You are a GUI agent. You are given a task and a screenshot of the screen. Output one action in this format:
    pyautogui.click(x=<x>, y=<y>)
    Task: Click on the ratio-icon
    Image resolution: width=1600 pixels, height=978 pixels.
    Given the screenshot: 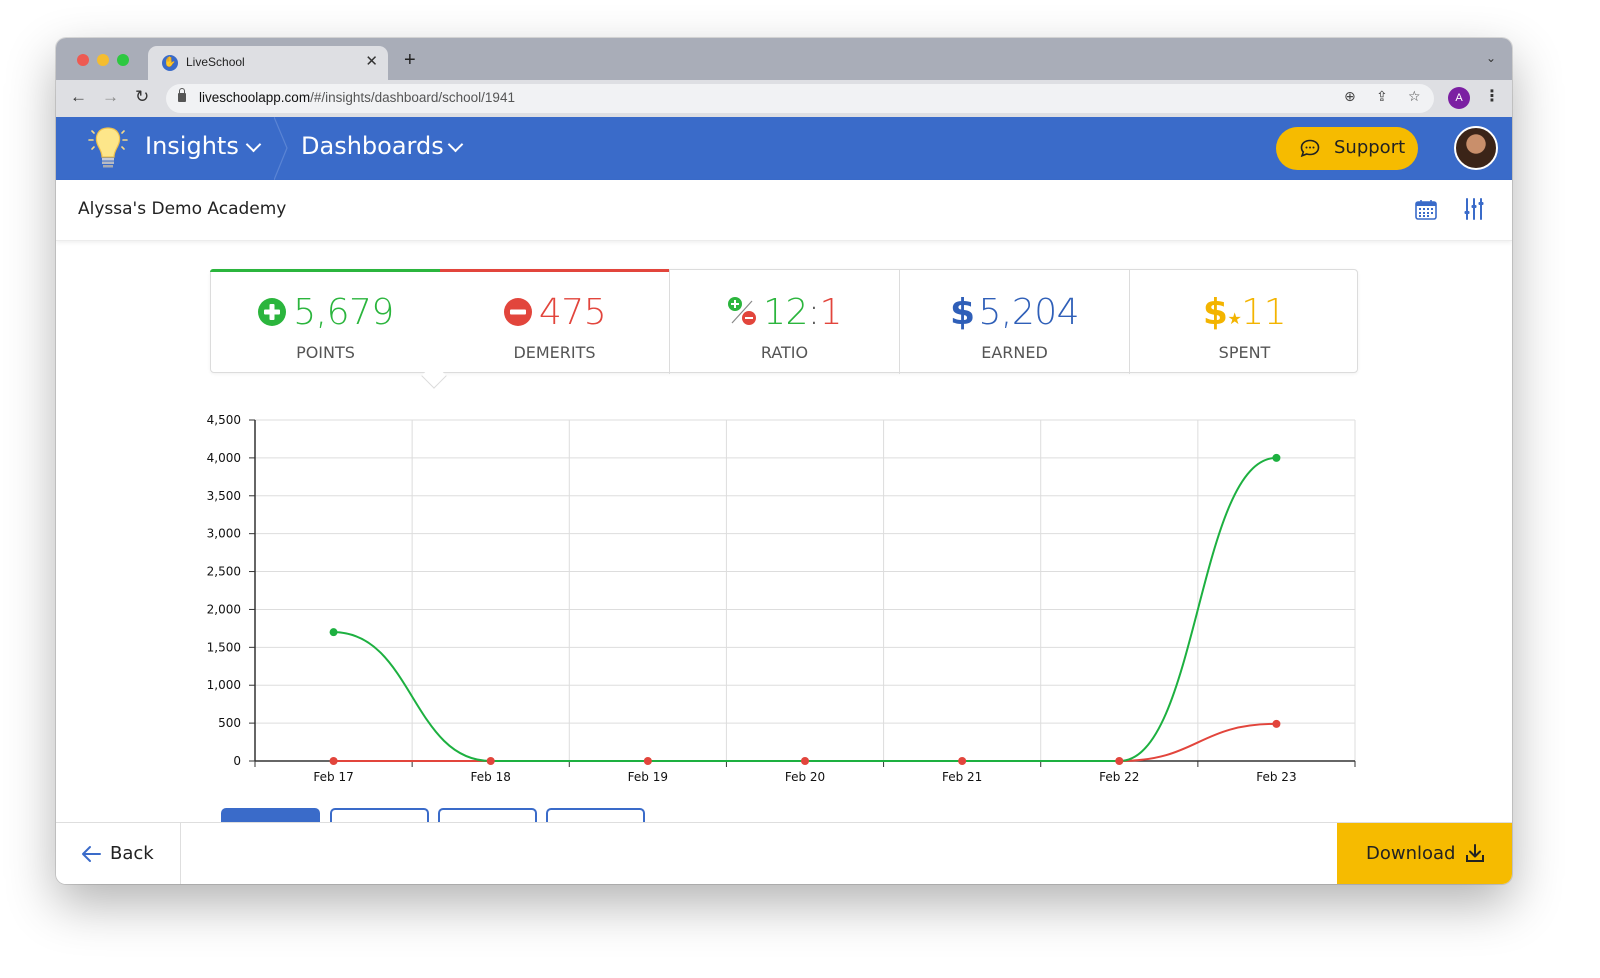 What is the action you would take?
    pyautogui.click(x=742, y=311)
    